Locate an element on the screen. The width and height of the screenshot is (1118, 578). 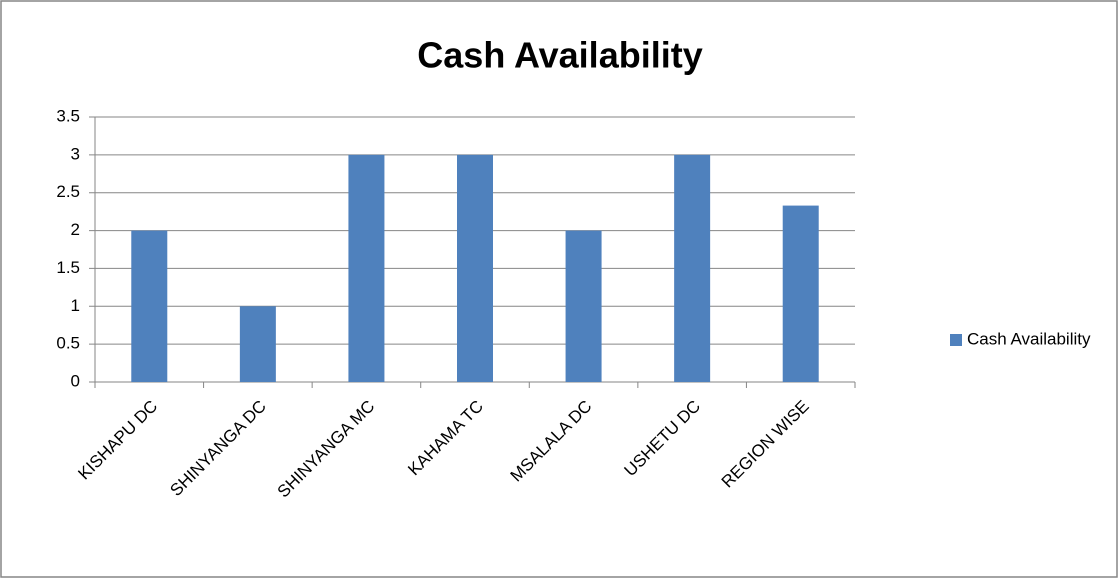
y-tick-label: 3 is located at coordinates (75, 153).